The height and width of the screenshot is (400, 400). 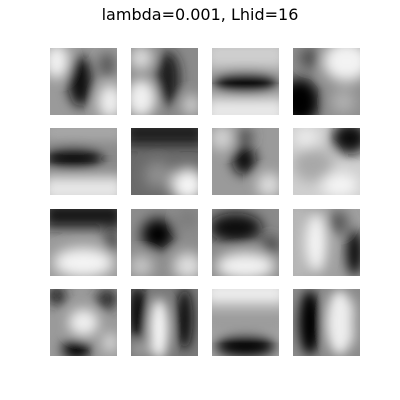 What do you see at coordinates (200, 14) in the screenshot?
I see `figure-title: lambda=0.001, Lhid=16` at bounding box center [200, 14].